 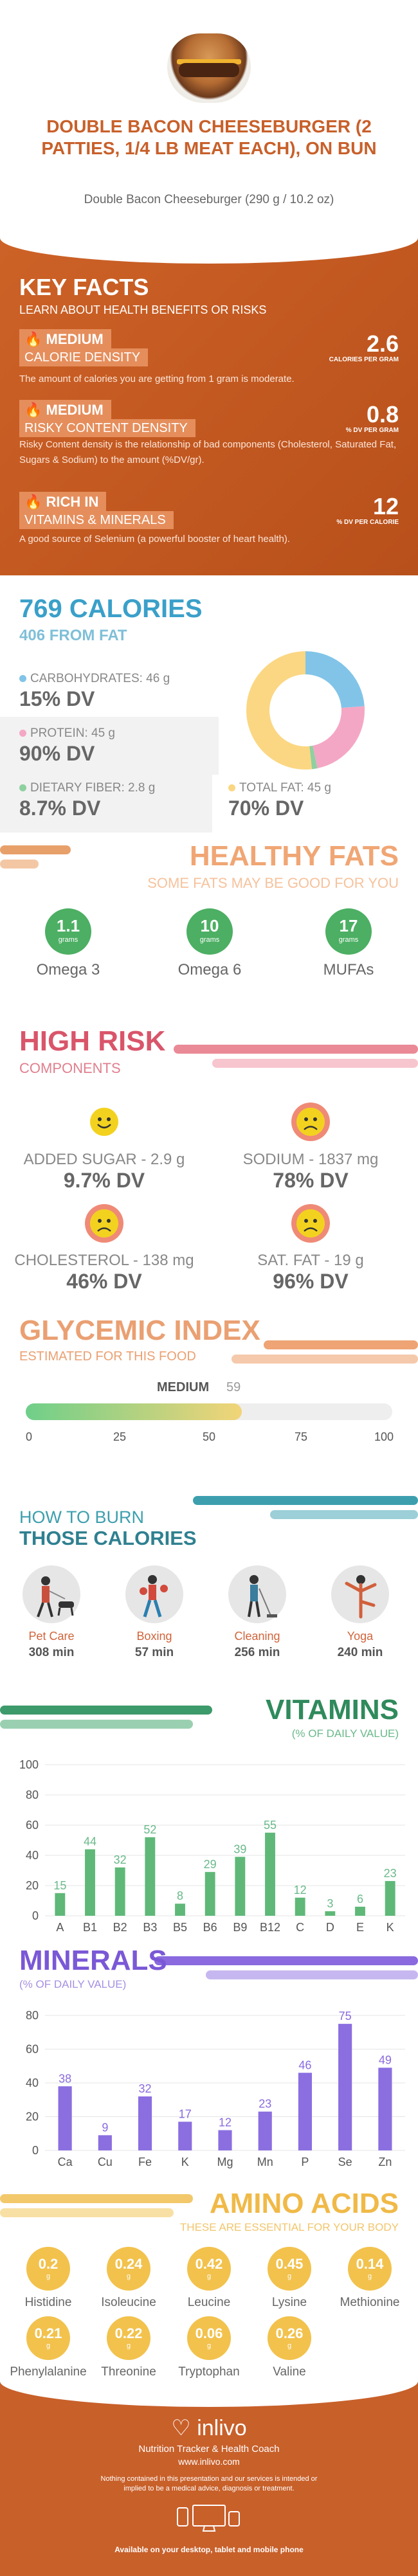 What do you see at coordinates (209, 2461) in the screenshot?
I see `footer-url: www.inlivo.com` at bounding box center [209, 2461].